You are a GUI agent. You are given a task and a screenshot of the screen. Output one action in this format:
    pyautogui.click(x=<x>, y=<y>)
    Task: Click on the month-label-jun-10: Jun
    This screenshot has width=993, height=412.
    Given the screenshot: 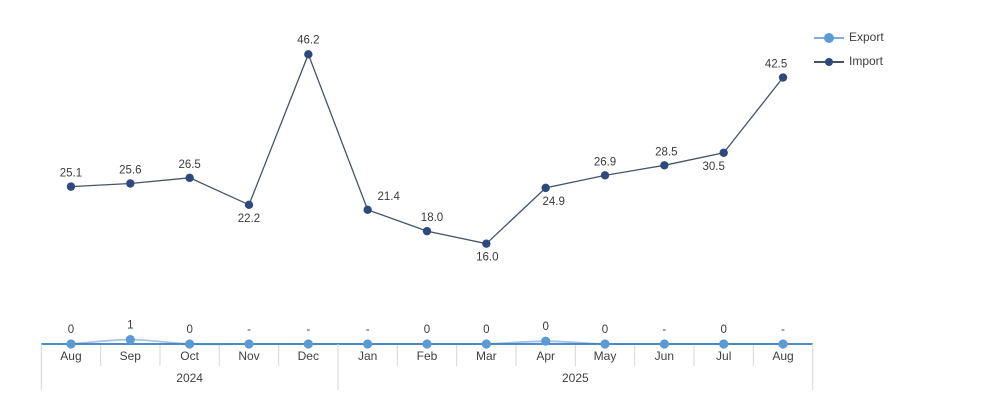 What is the action you would take?
    pyautogui.click(x=664, y=356)
    